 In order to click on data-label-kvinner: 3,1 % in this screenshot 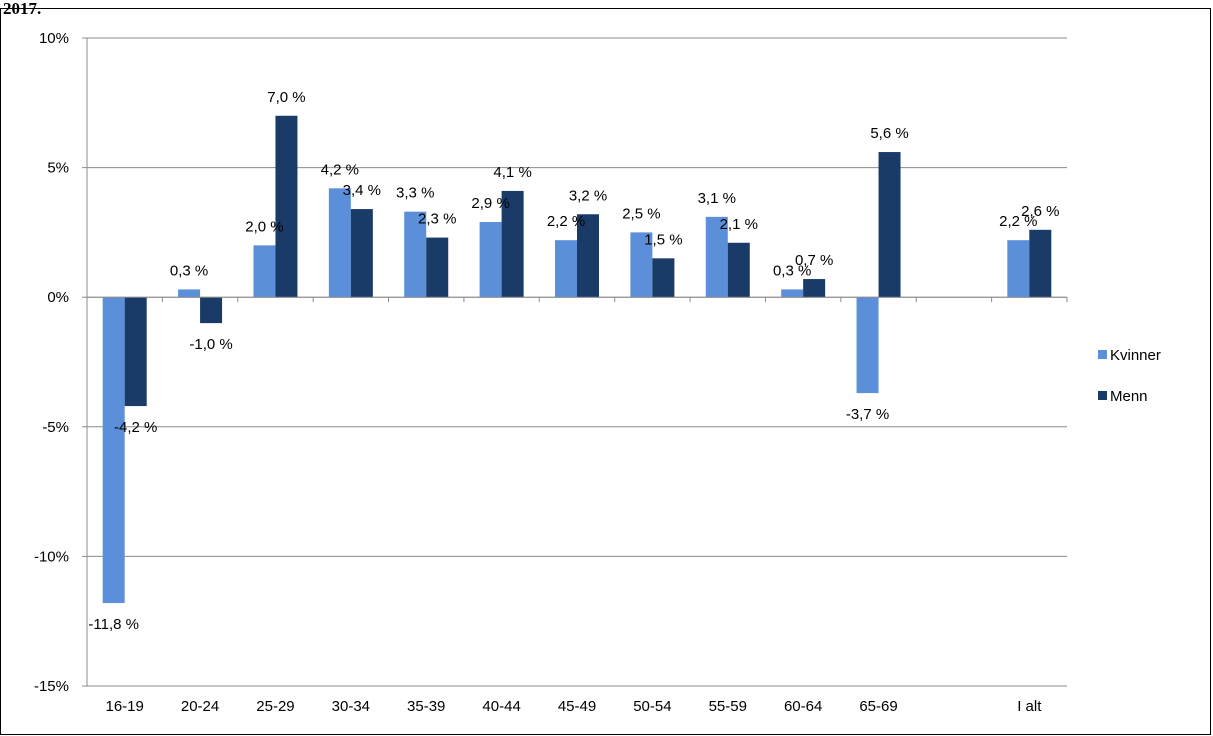, I will do `click(717, 198)`.